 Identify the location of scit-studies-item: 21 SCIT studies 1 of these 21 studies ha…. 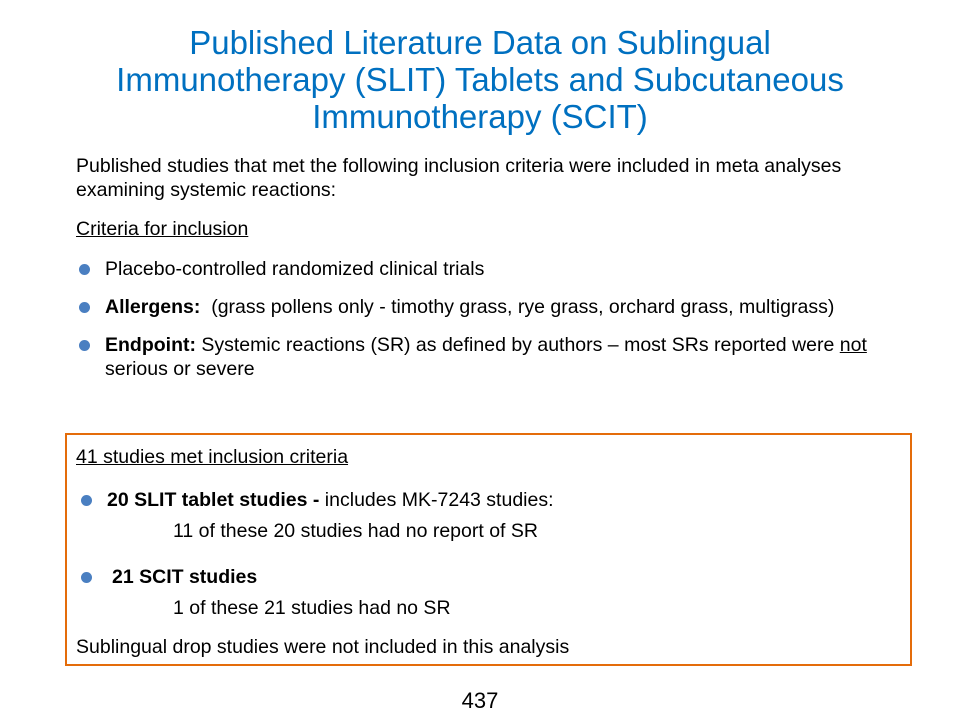
(481, 592).